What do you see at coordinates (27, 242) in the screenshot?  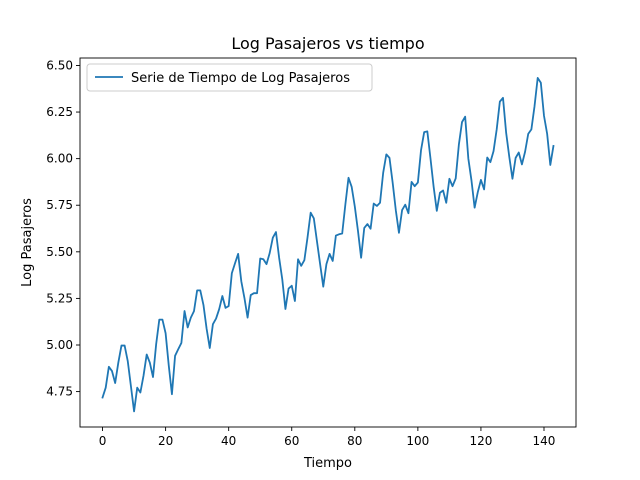 I see `y-axis-label: Log Pasajeros` at bounding box center [27, 242].